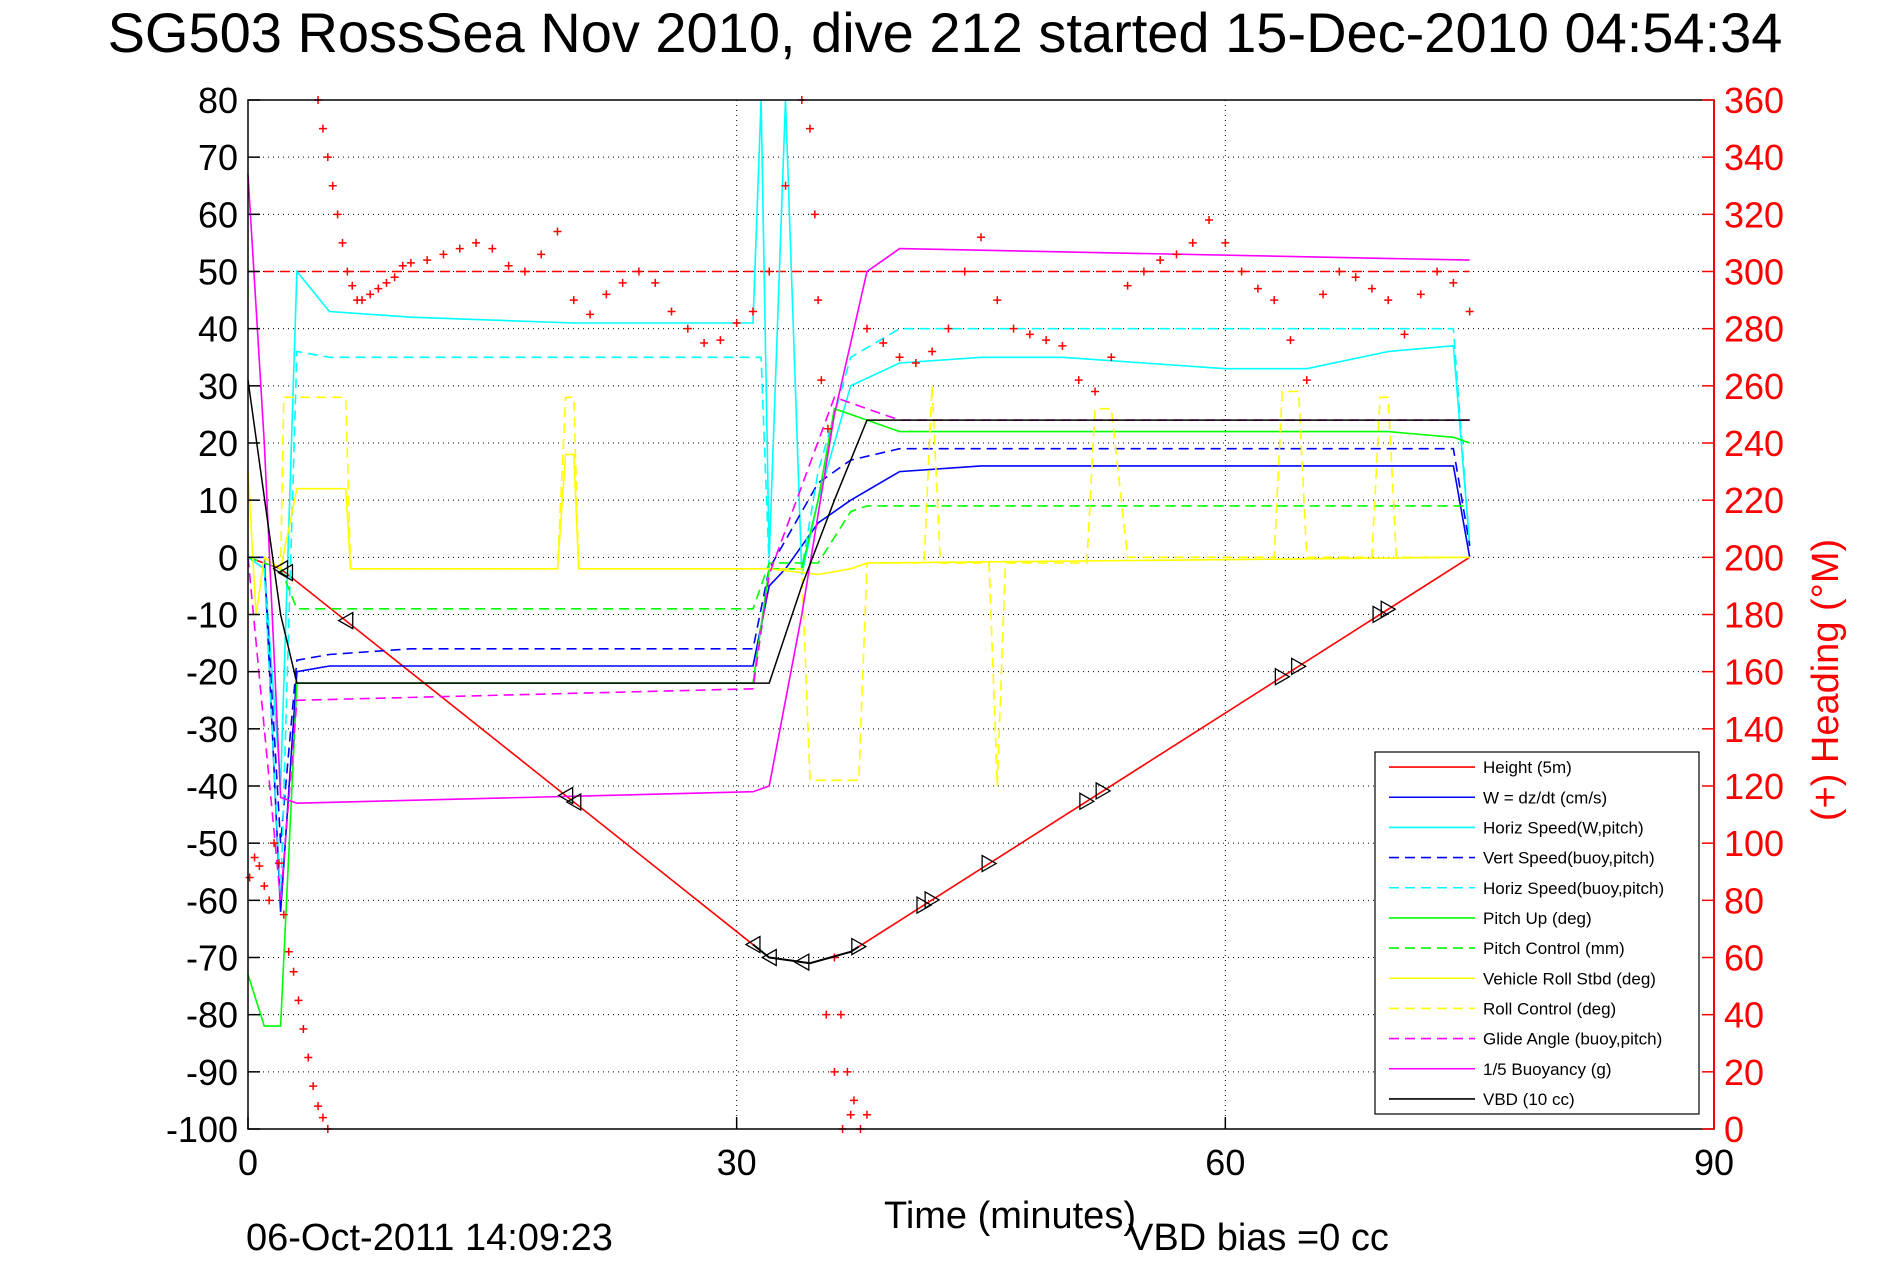 This screenshot has height=1262, width=1891. I want to click on right-y-tick-label: 100, so click(1754, 843).